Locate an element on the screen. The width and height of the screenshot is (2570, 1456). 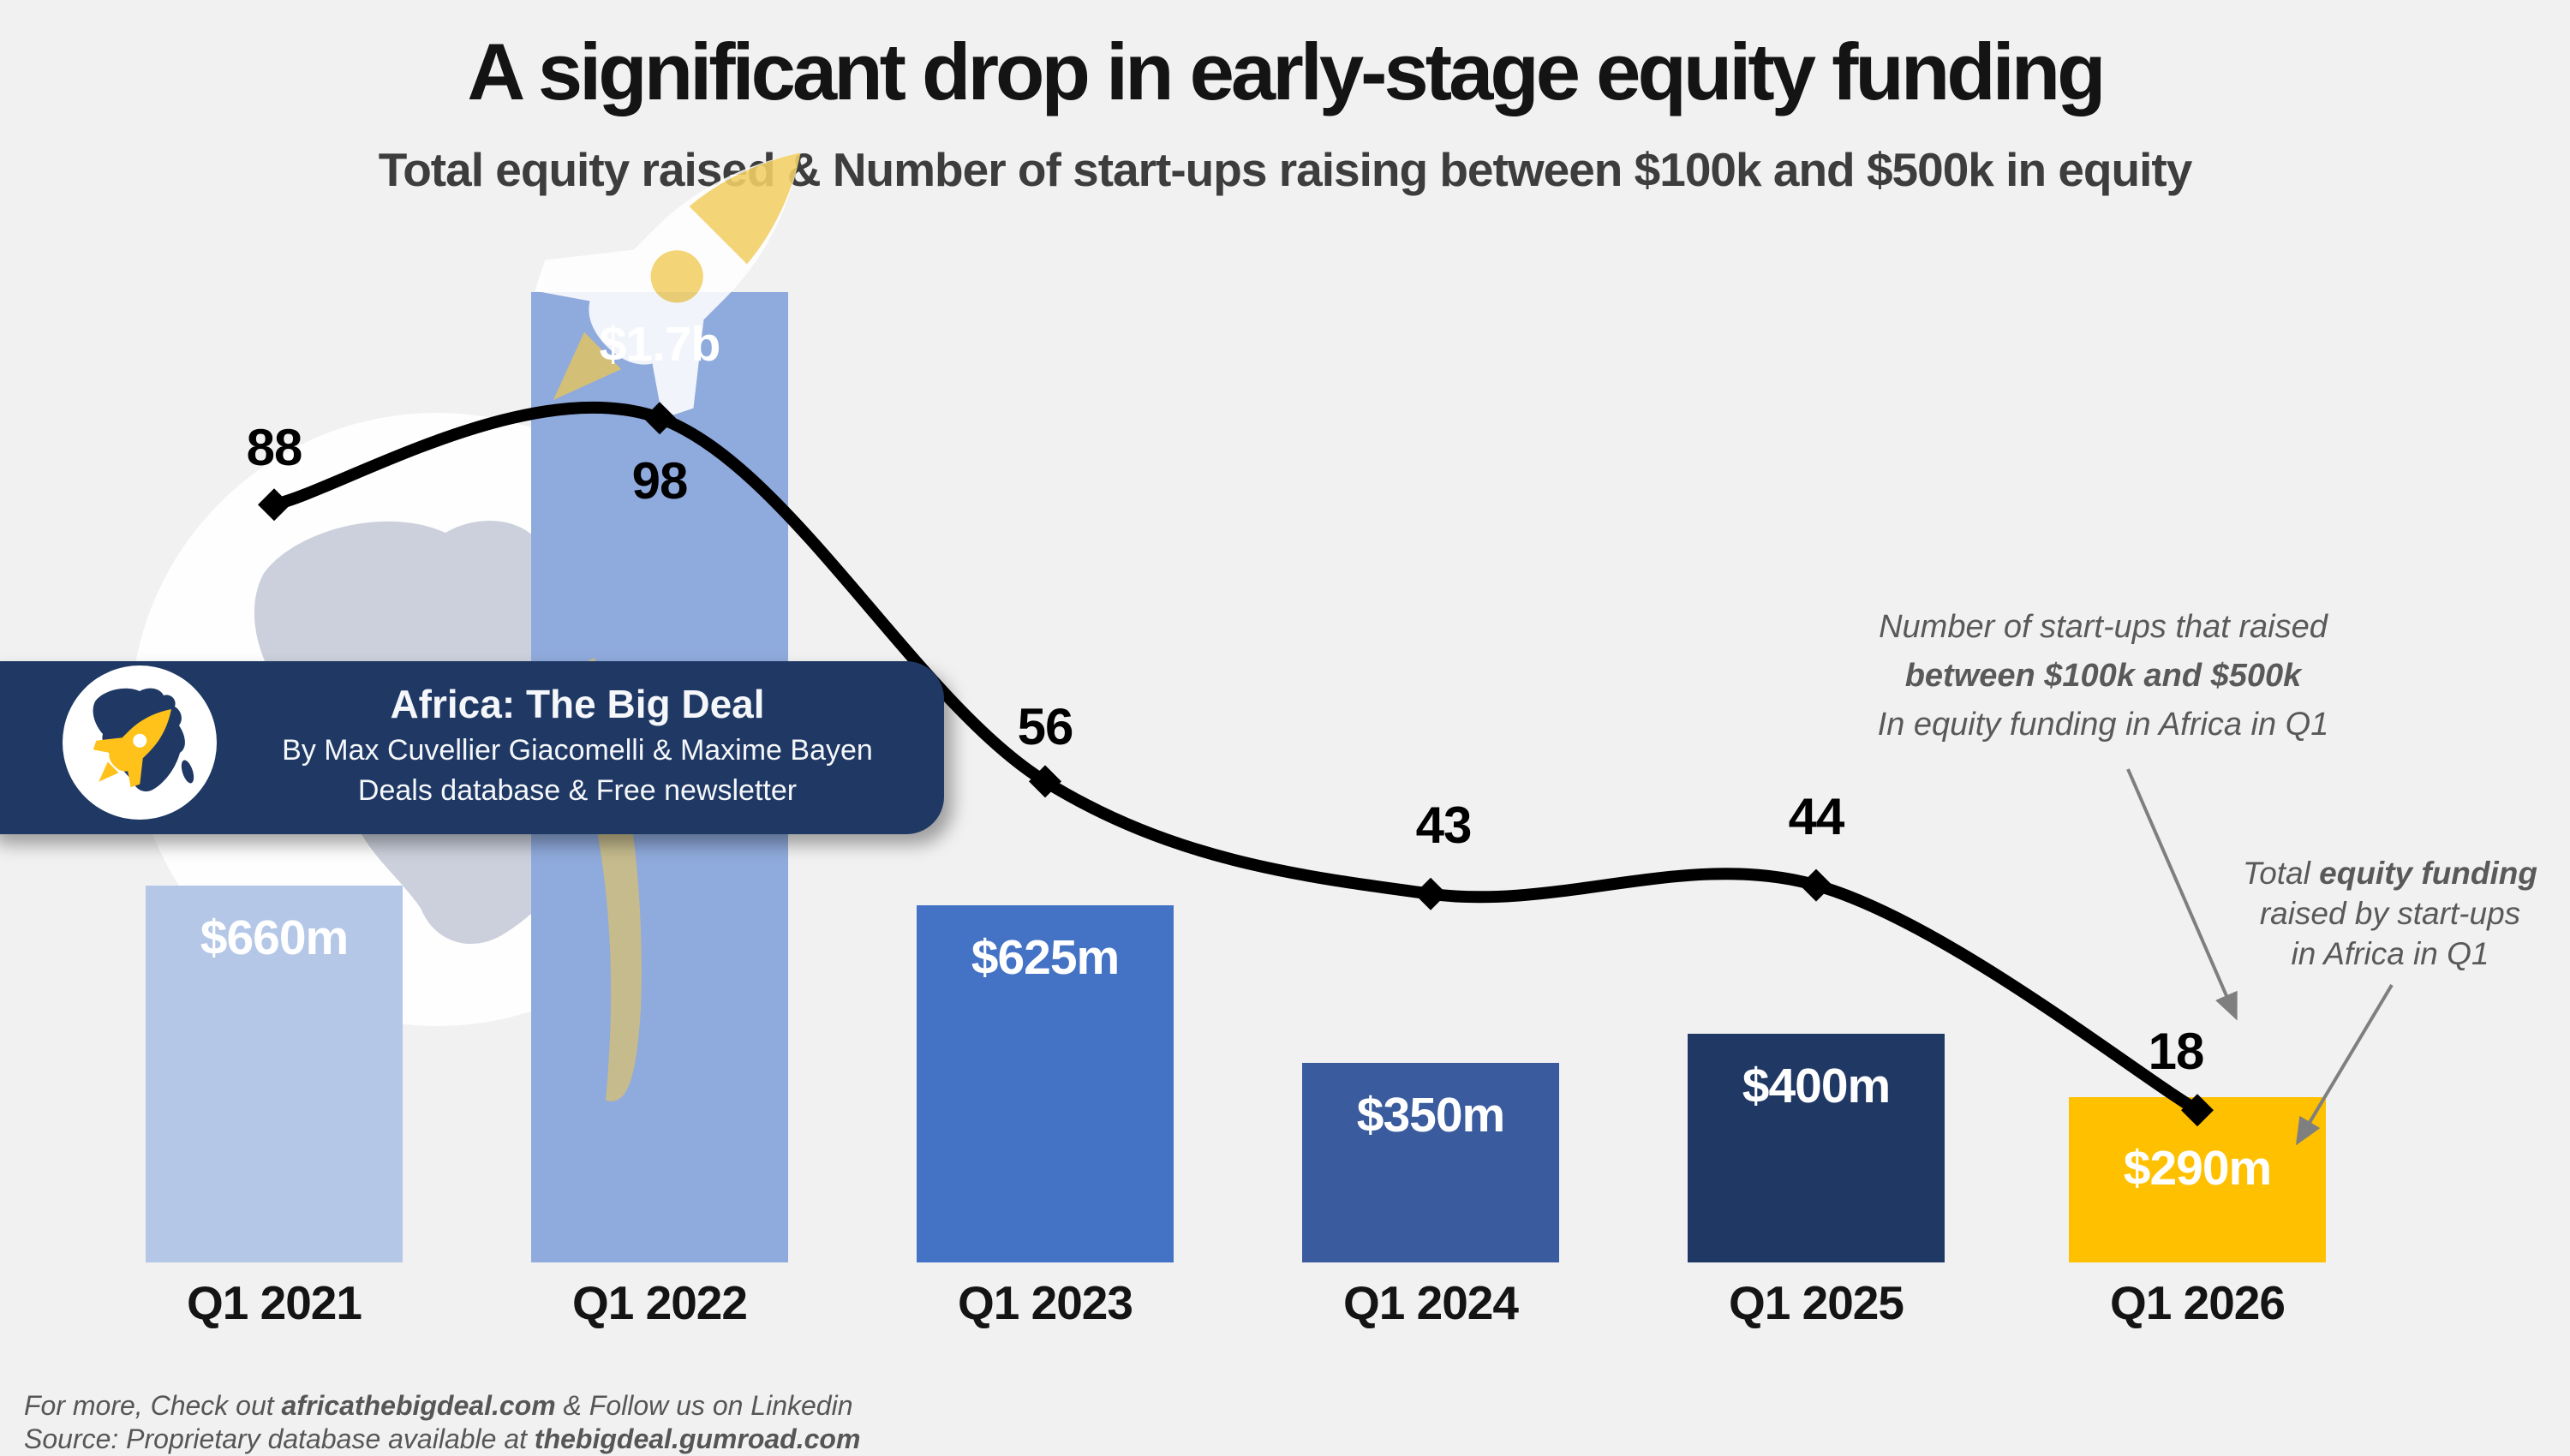
x-axis-label: Q1 2021 is located at coordinates (274, 1302).